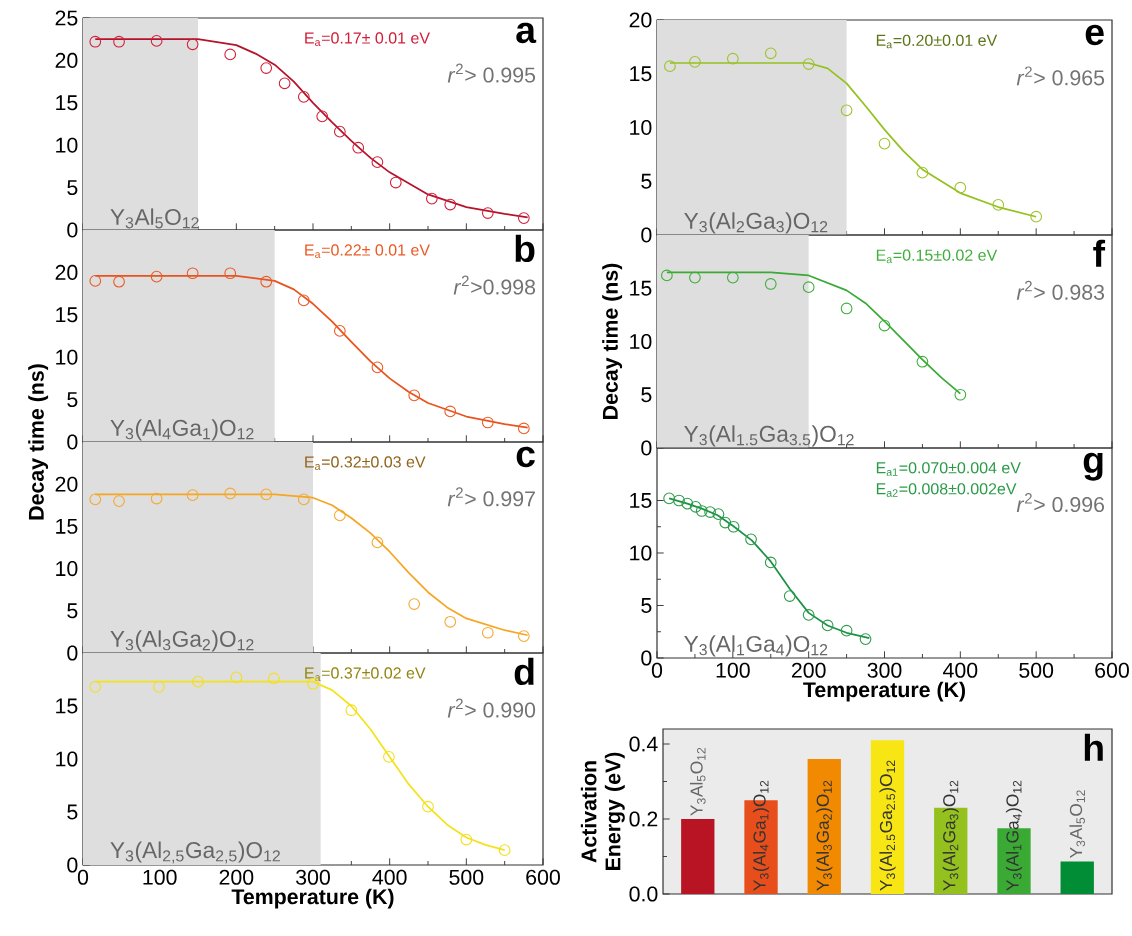  I want to click on annotation: g, so click(1093, 466).